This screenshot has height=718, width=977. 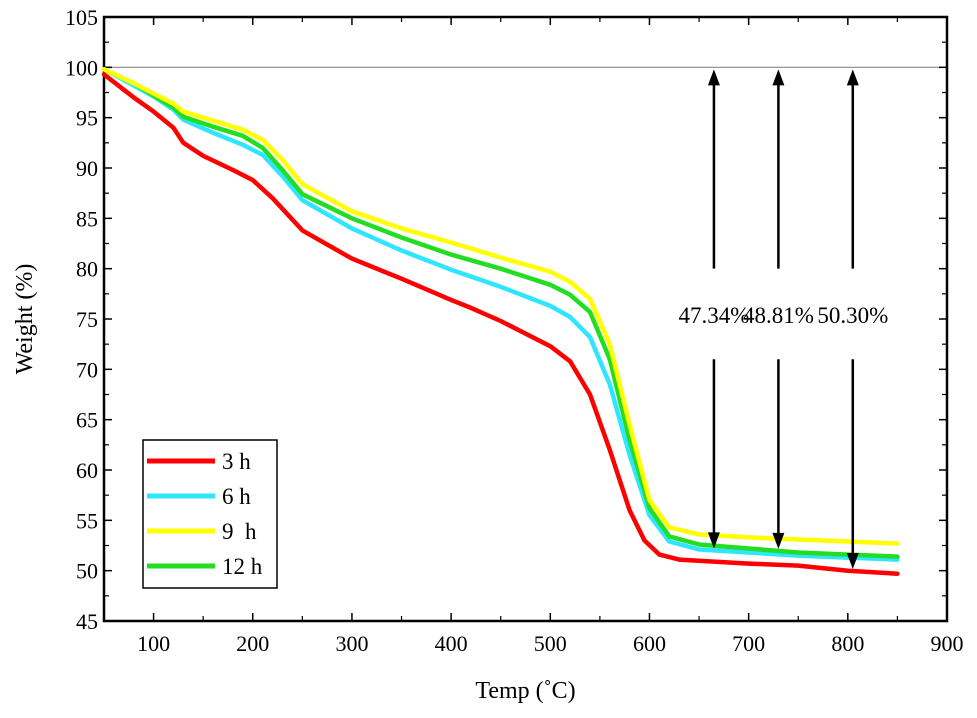 I want to click on x-tick-labels: 100 200 300 400 500 600 700 800 900, so click(x=550, y=643).